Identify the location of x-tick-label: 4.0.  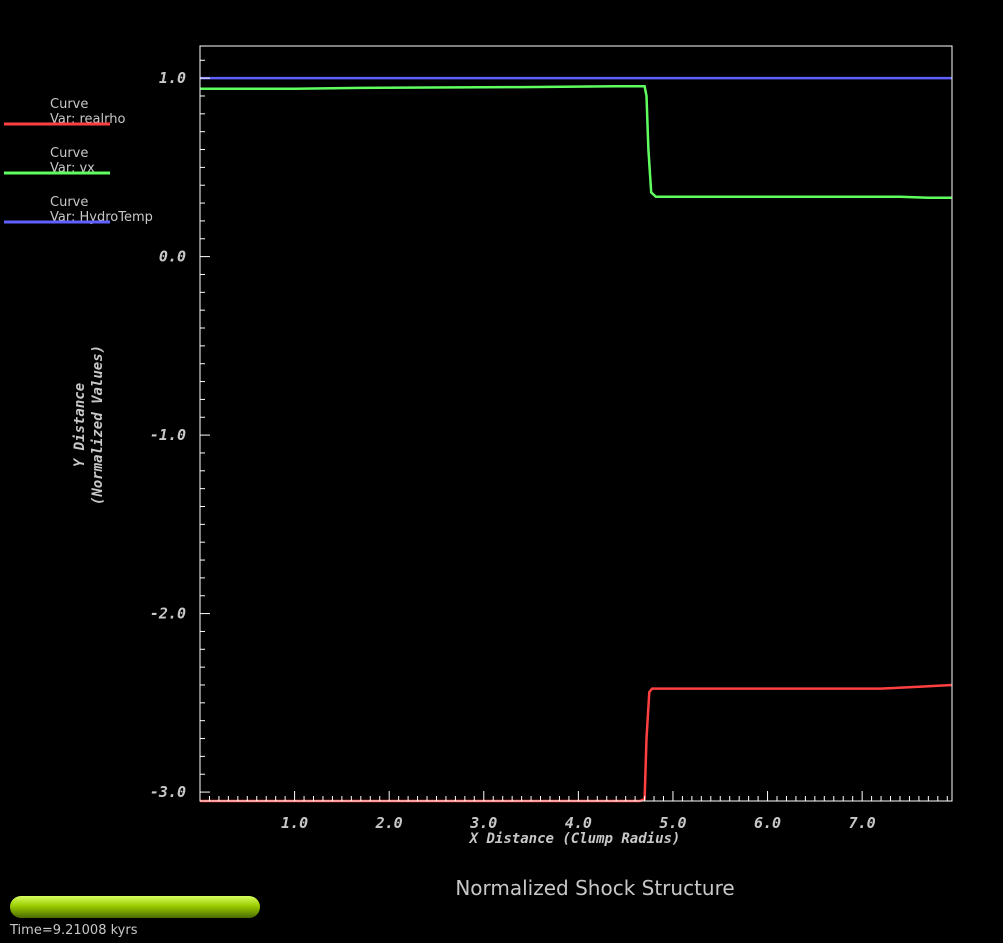
(578, 823).